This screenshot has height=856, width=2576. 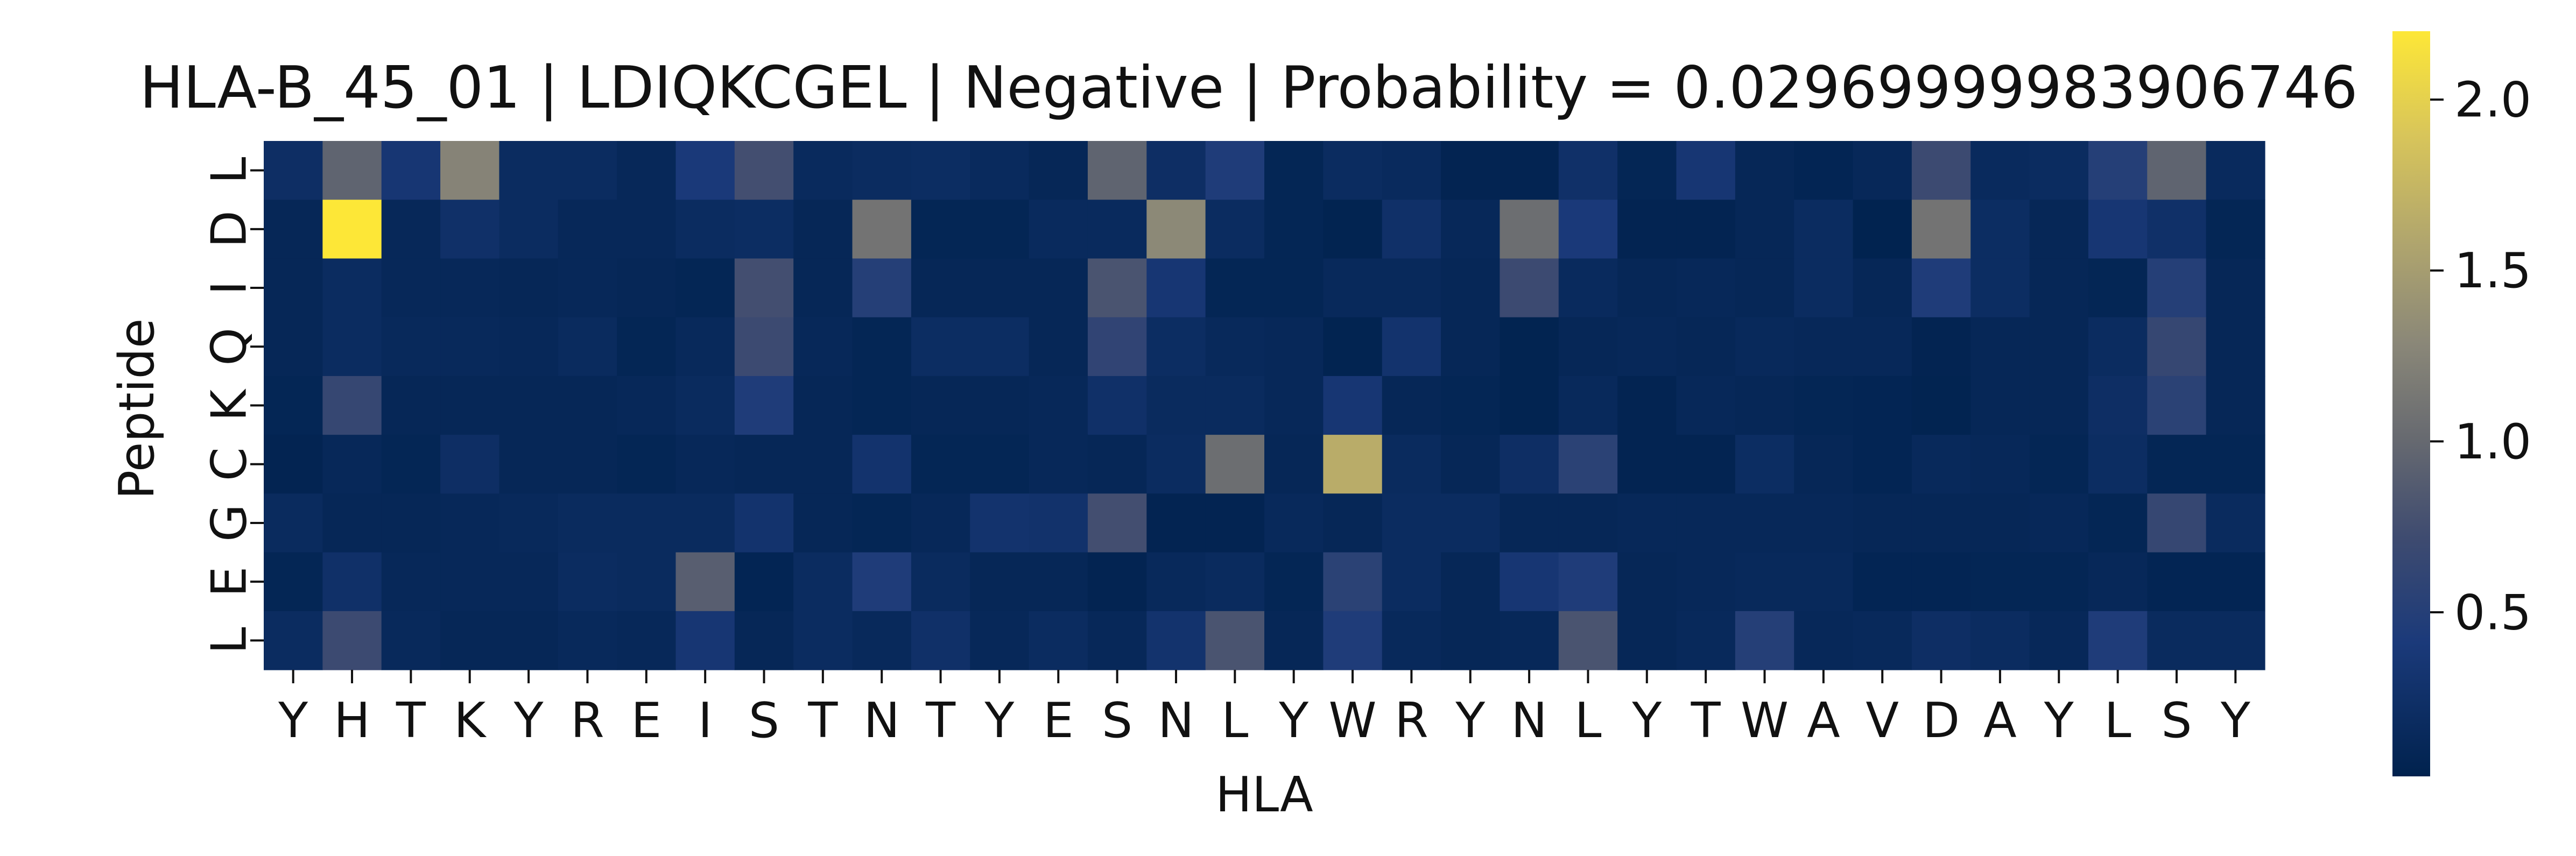 What do you see at coordinates (1765, 720) in the screenshot?
I see `x-tick-label: W` at bounding box center [1765, 720].